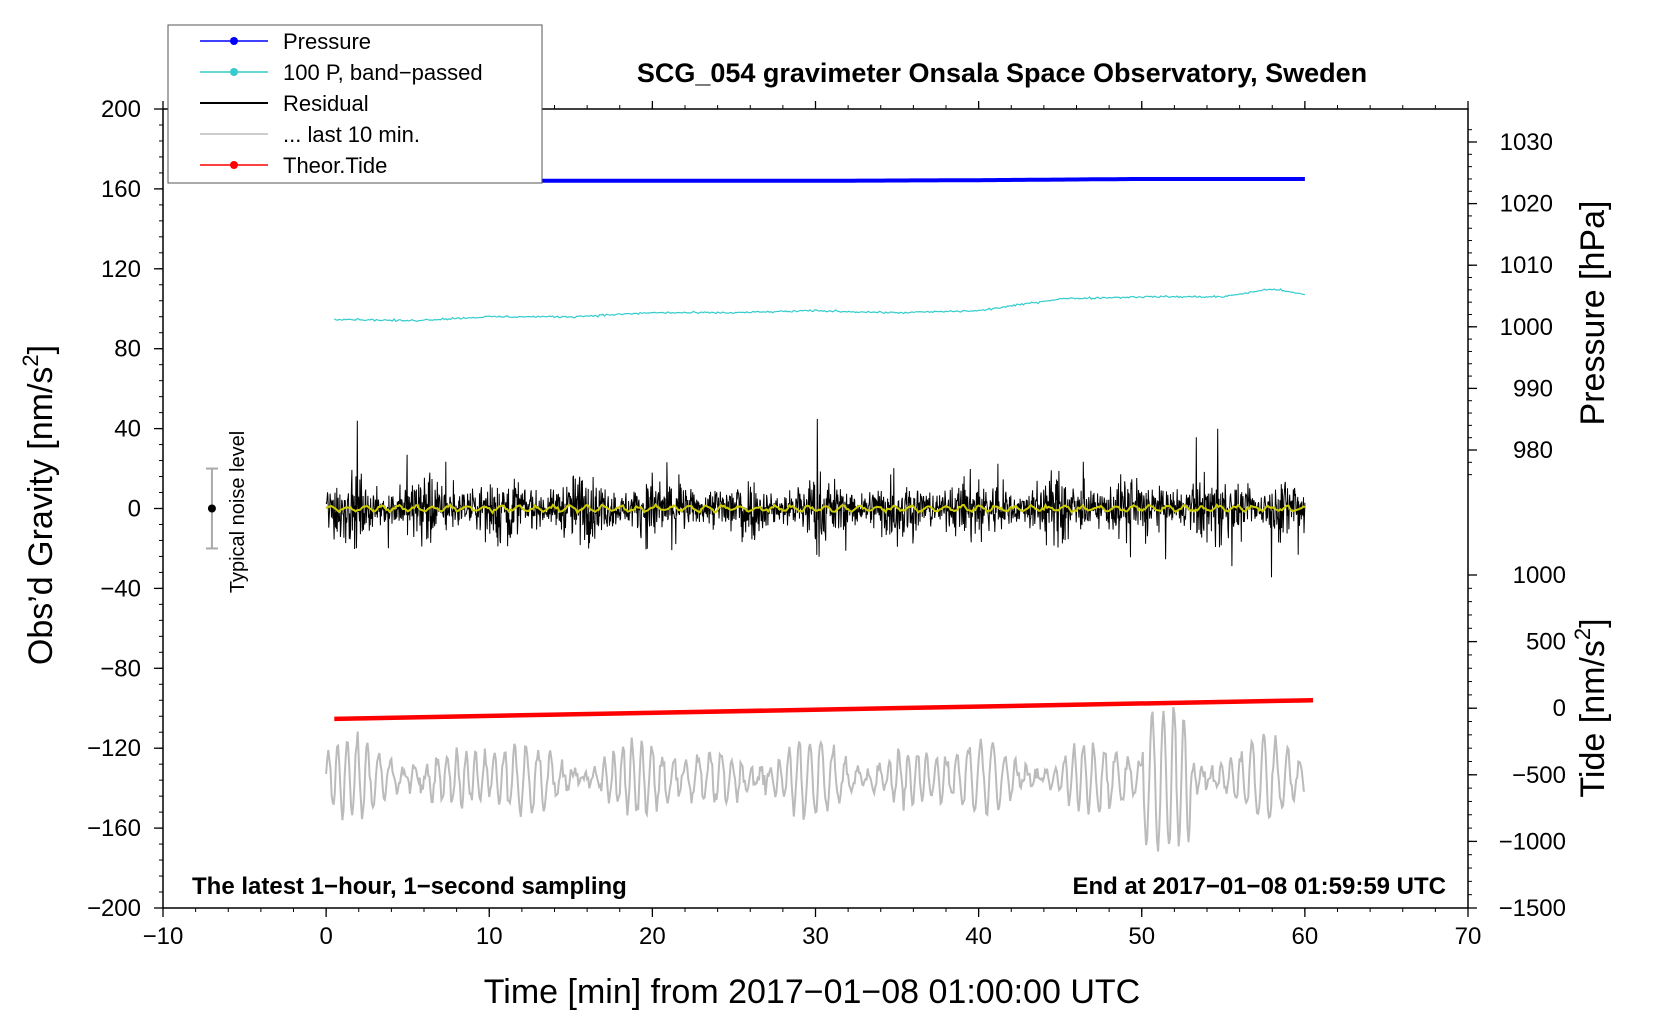  Describe the element at coordinates (127, 429) in the screenshot. I see `y-tick-label-gravity: 40` at that location.